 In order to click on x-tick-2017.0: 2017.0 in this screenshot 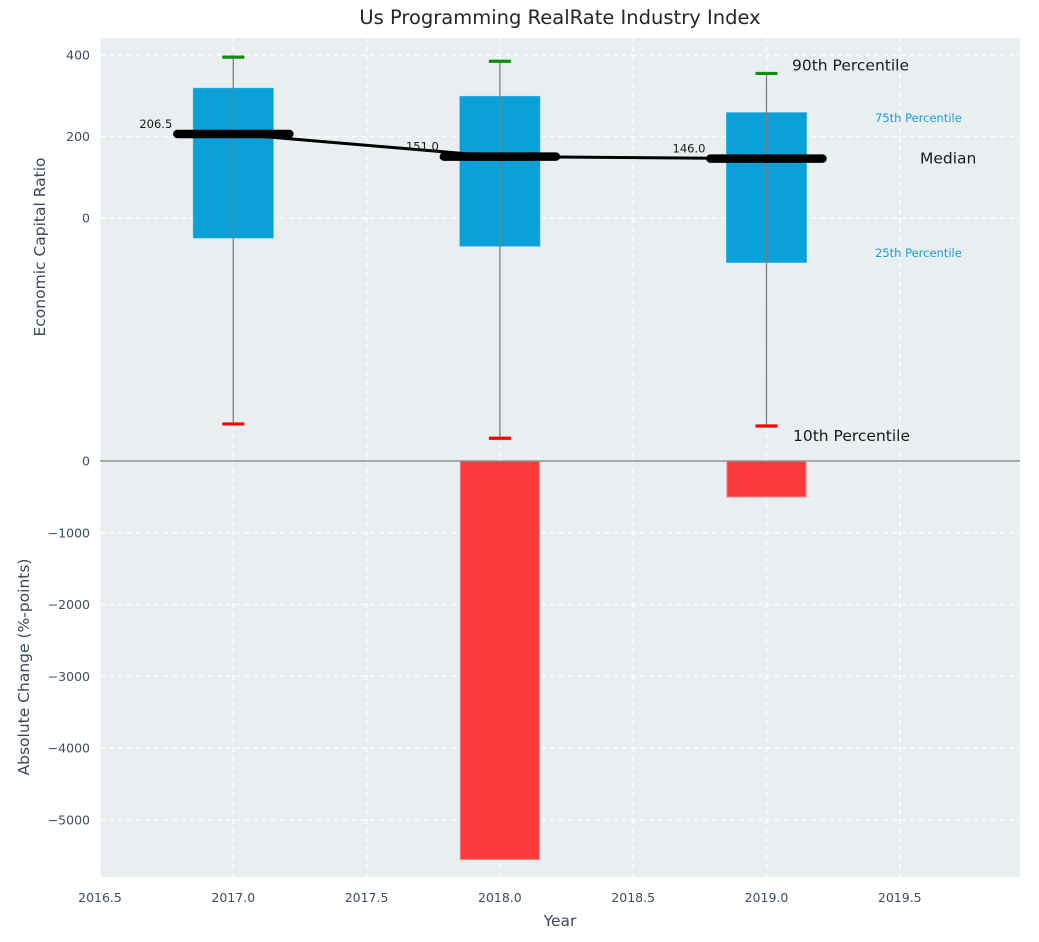, I will do `click(233, 897)`.